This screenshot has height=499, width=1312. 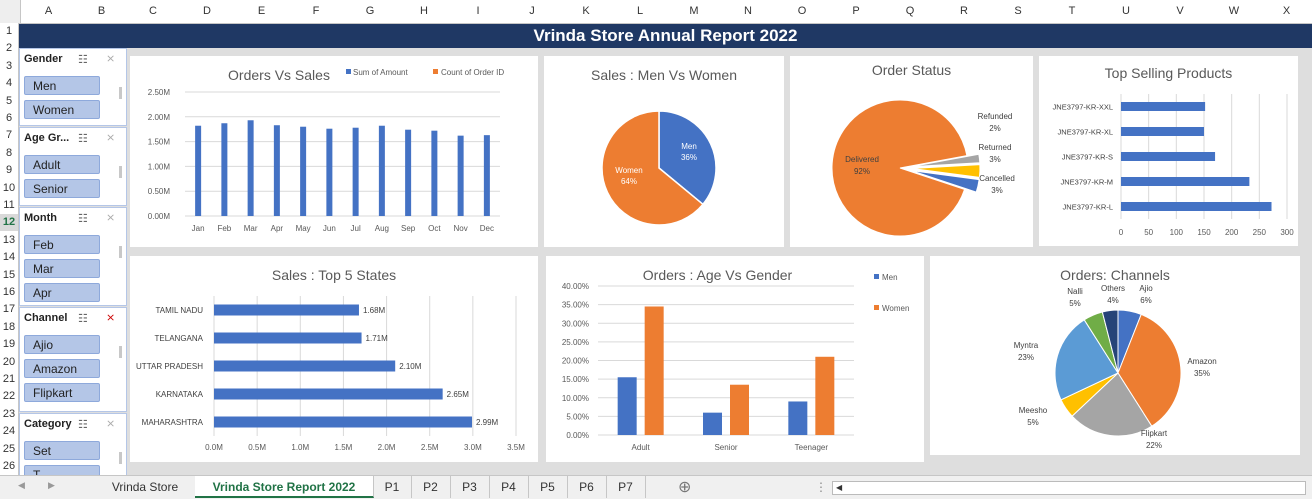 I want to click on column-header-D: D, so click(x=207, y=11).